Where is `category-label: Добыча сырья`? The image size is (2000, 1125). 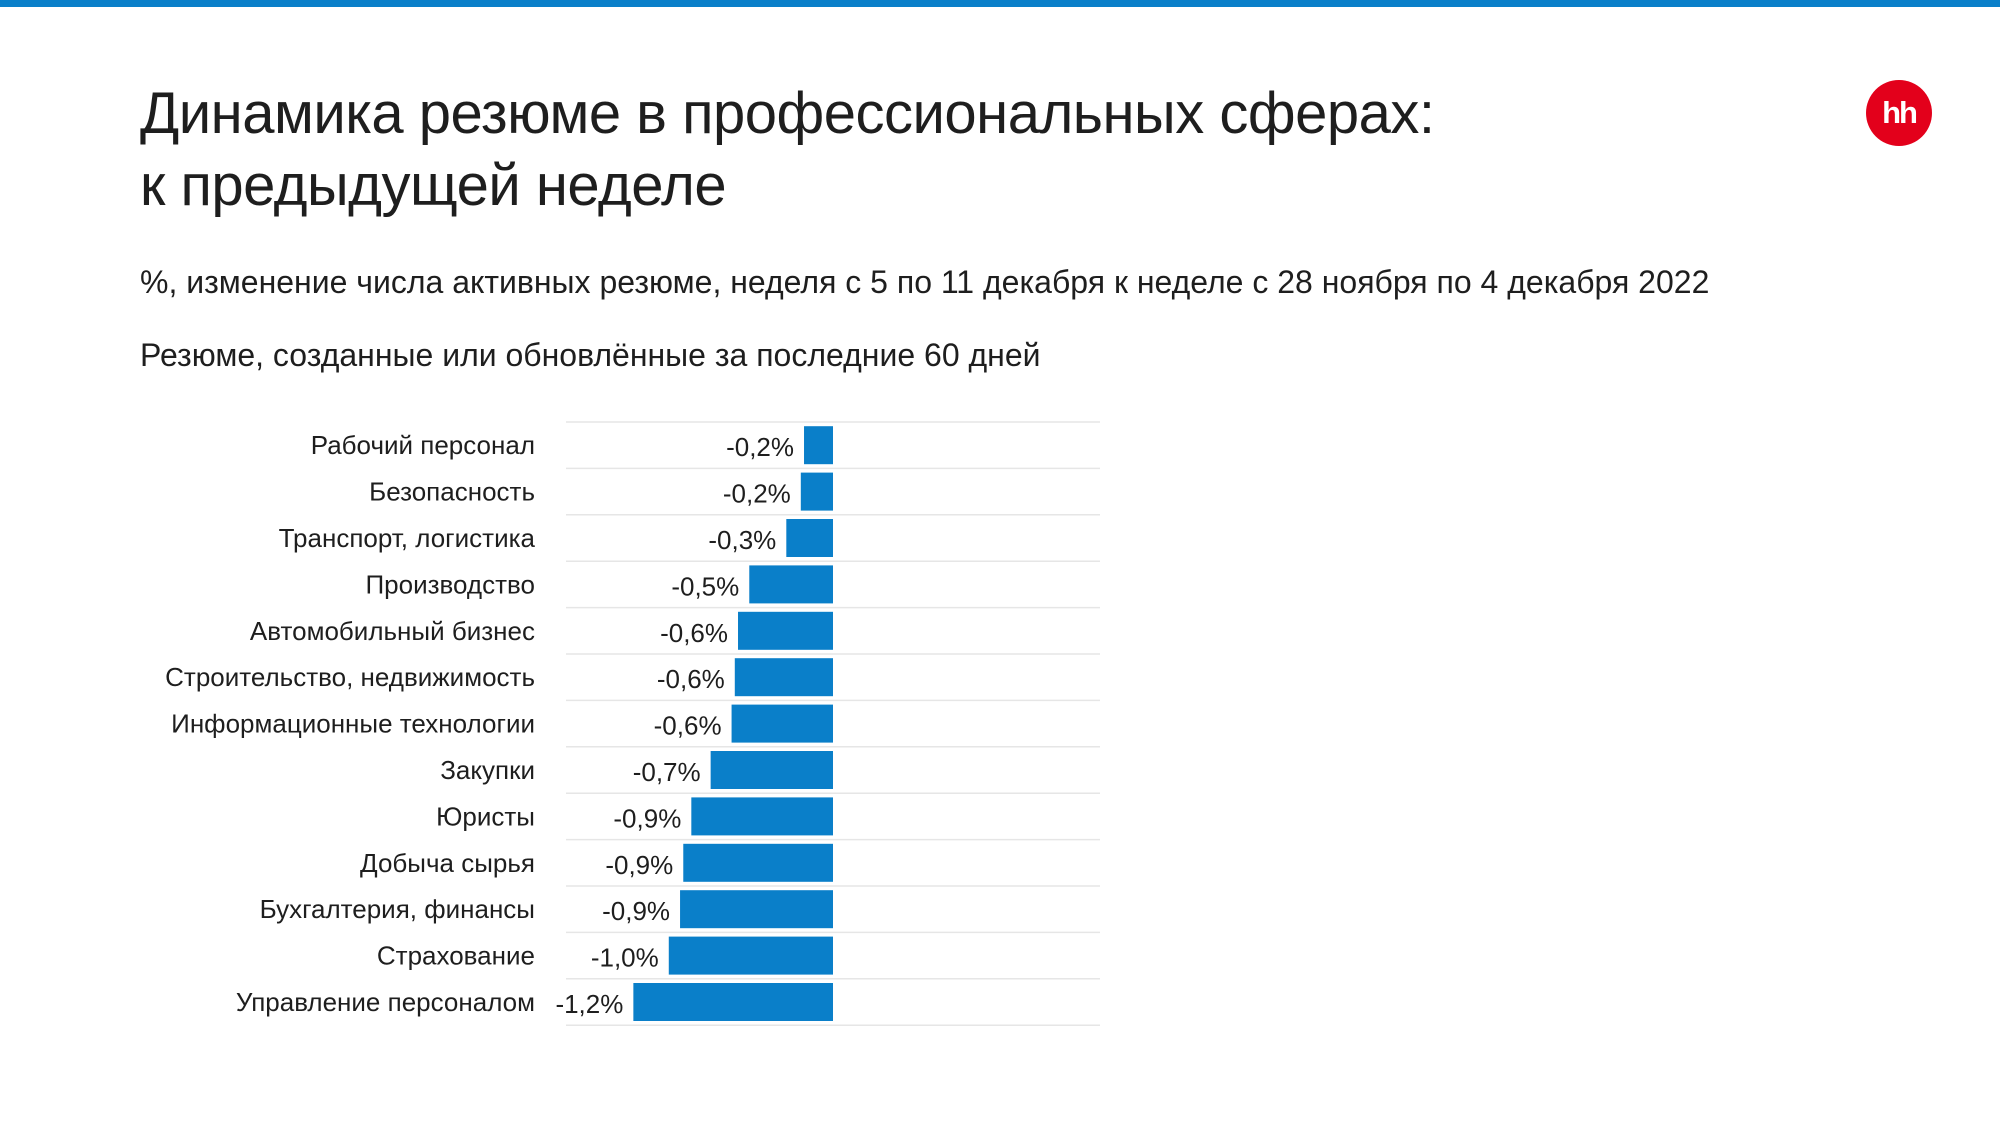 category-label: Добыча сырья is located at coordinates (447, 863).